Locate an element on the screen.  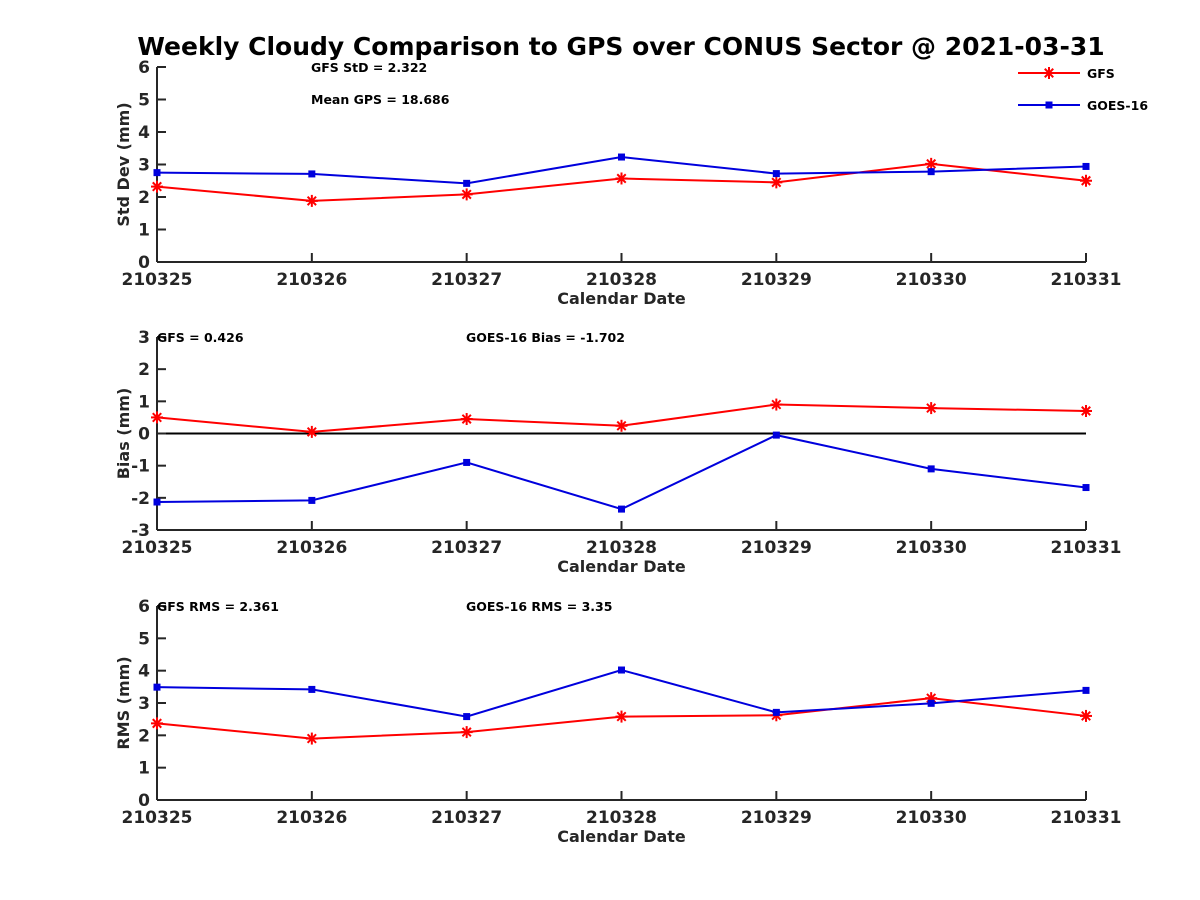
annotation-1: GFS = 0.426 is located at coordinates (200, 337).